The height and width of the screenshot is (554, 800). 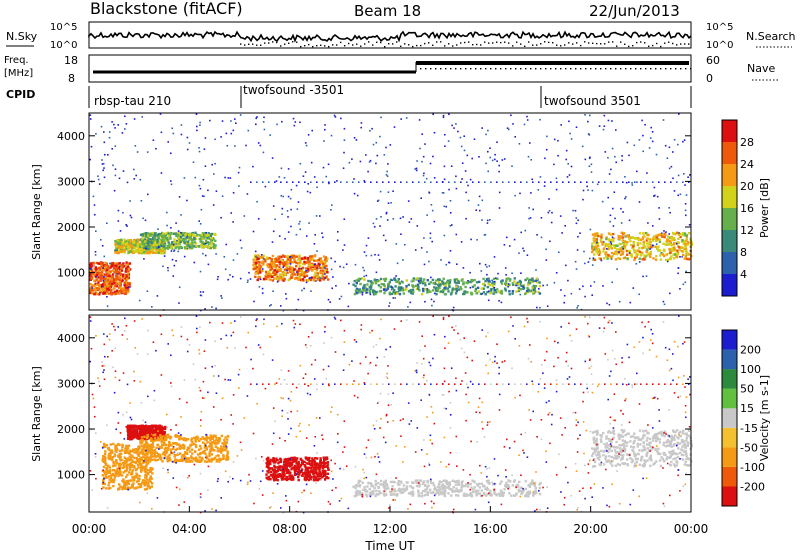 I want to click on nave-label: Nave, so click(x=761, y=68).